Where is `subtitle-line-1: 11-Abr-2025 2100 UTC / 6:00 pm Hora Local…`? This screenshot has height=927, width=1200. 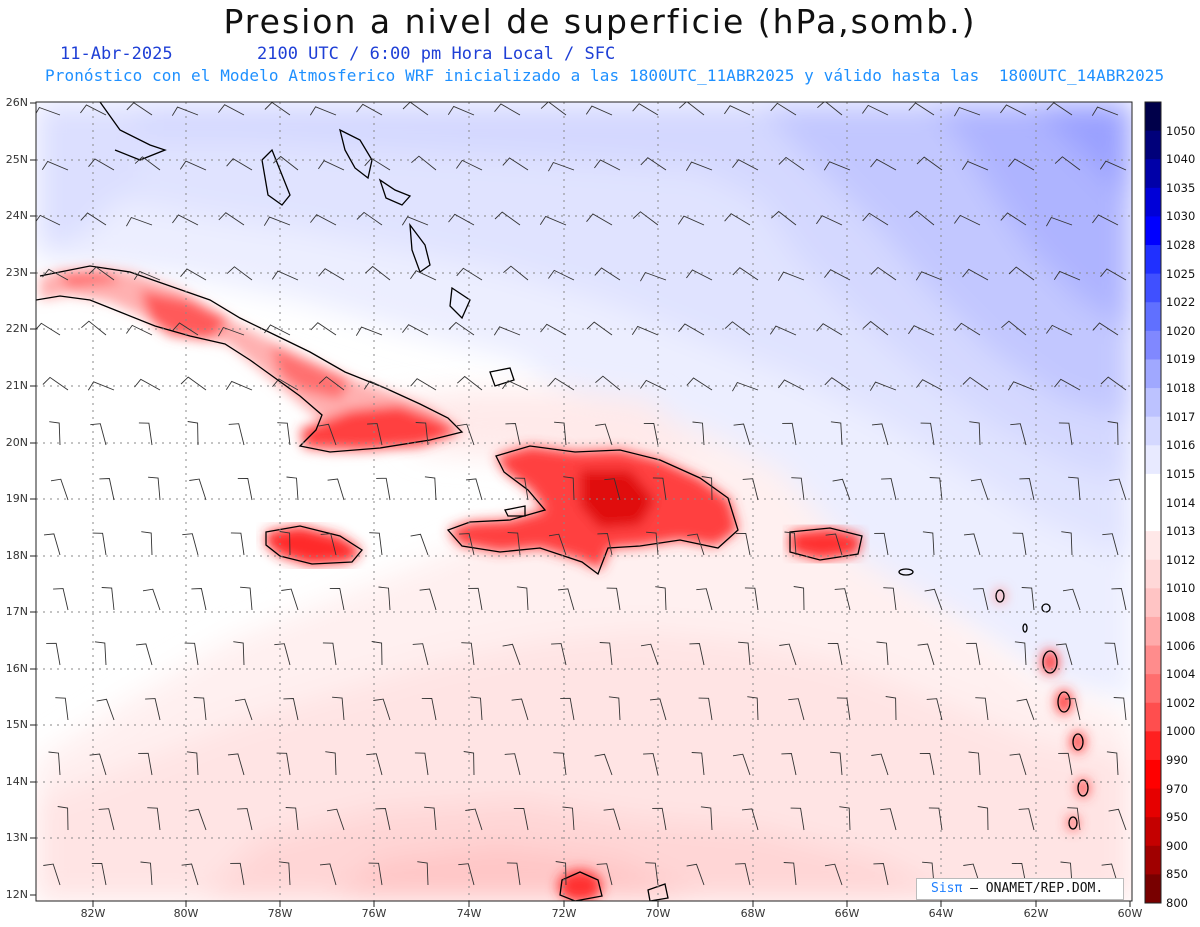 subtitle-line-1: 11-Abr-2025 2100 UTC / 6:00 pm Hora Local… is located at coordinates (337, 54).